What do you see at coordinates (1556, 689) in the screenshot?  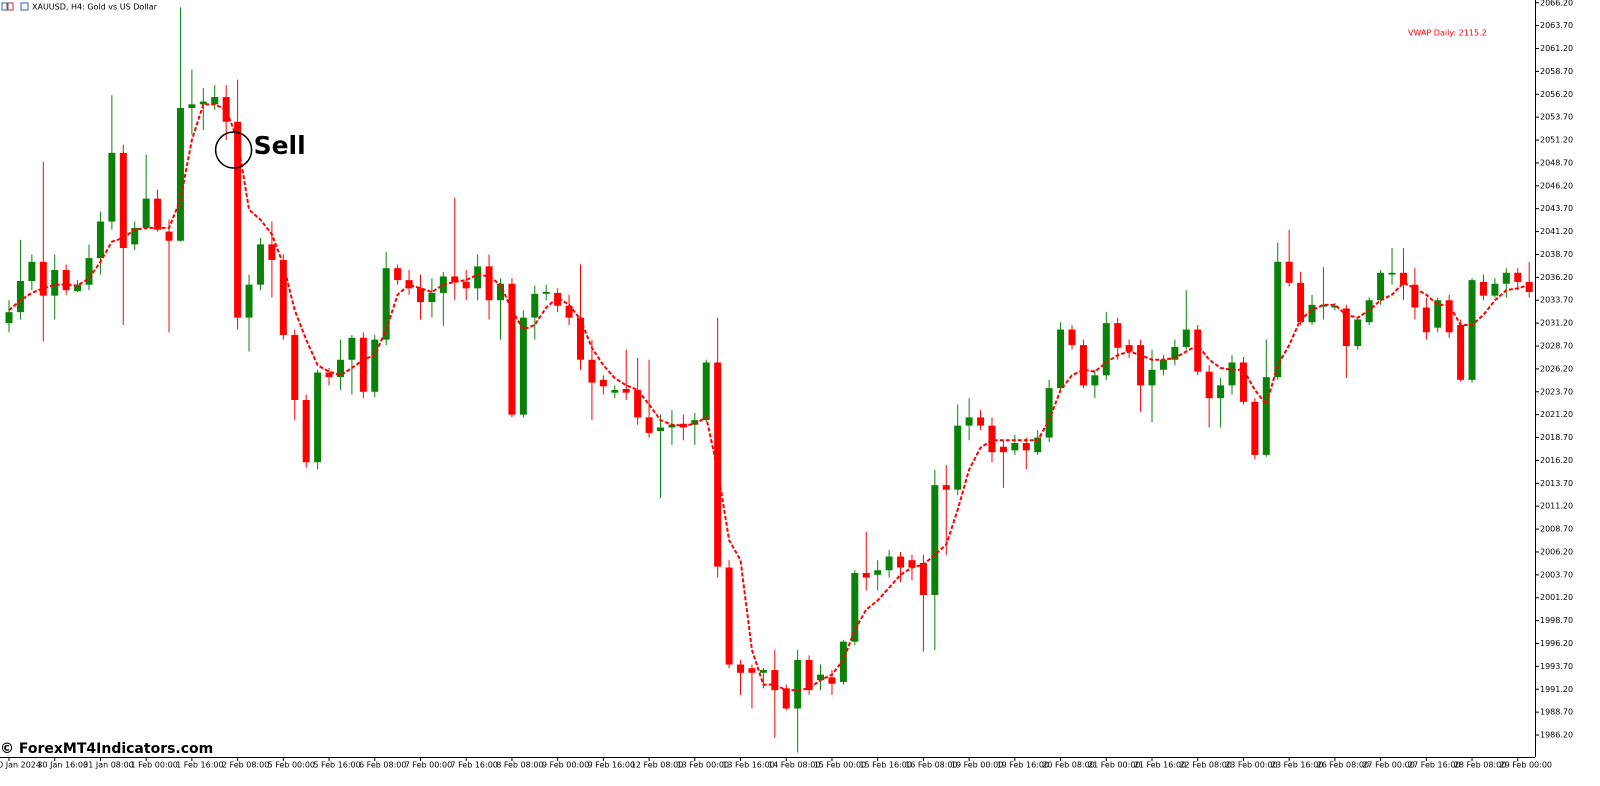 I see `y-tick-label: 1991.20` at bounding box center [1556, 689].